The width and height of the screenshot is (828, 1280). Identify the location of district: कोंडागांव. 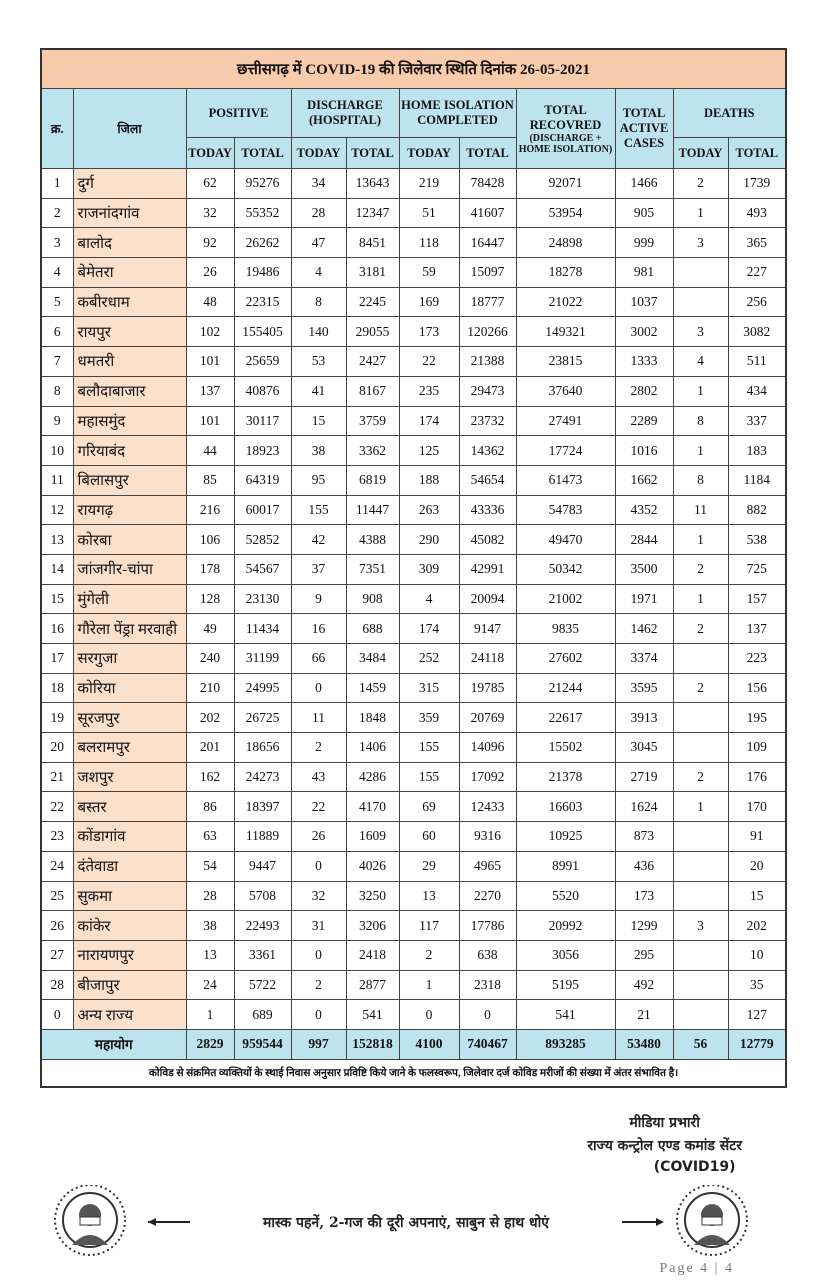
(129, 836).